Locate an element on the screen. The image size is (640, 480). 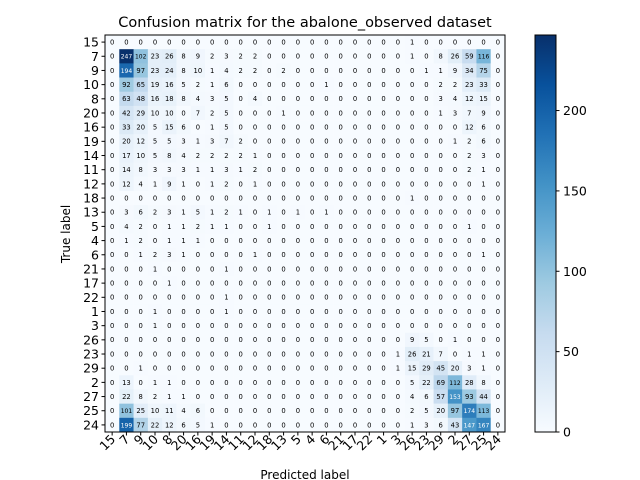
cell-value-label: 9 is located at coordinates (412, 340).